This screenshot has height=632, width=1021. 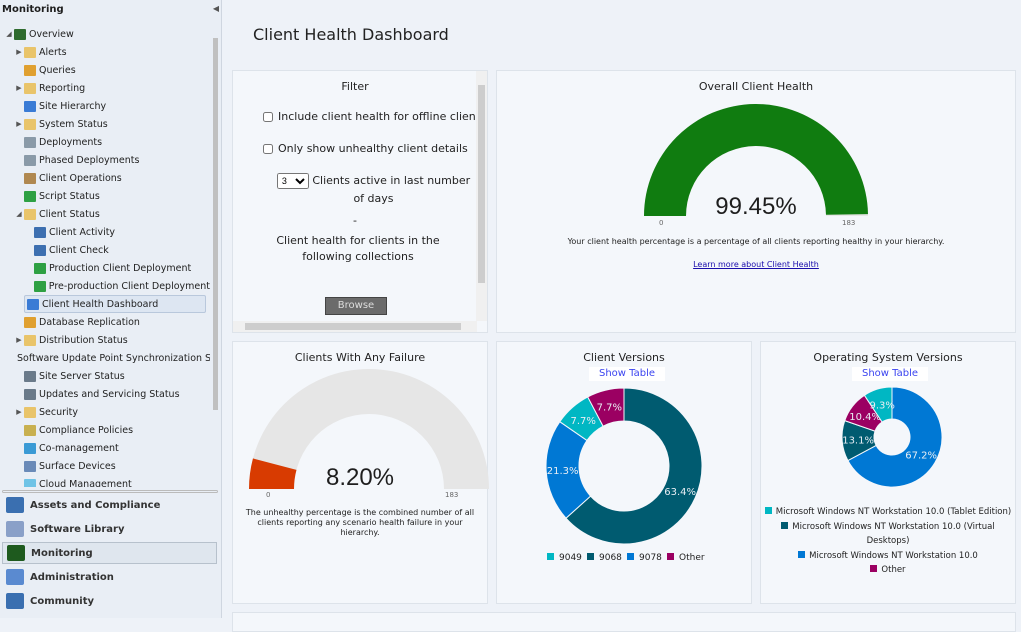 I want to click on tree-item: Queries, so click(x=105, y=70).